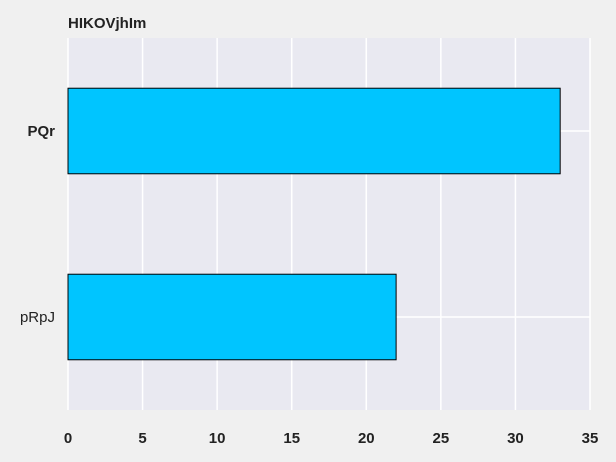 This screenshot has height=462, width=616. Describe the element at coordinates (107, 23) in the screenshot. I see `chart-title: HIKOVjhIm` at that location.